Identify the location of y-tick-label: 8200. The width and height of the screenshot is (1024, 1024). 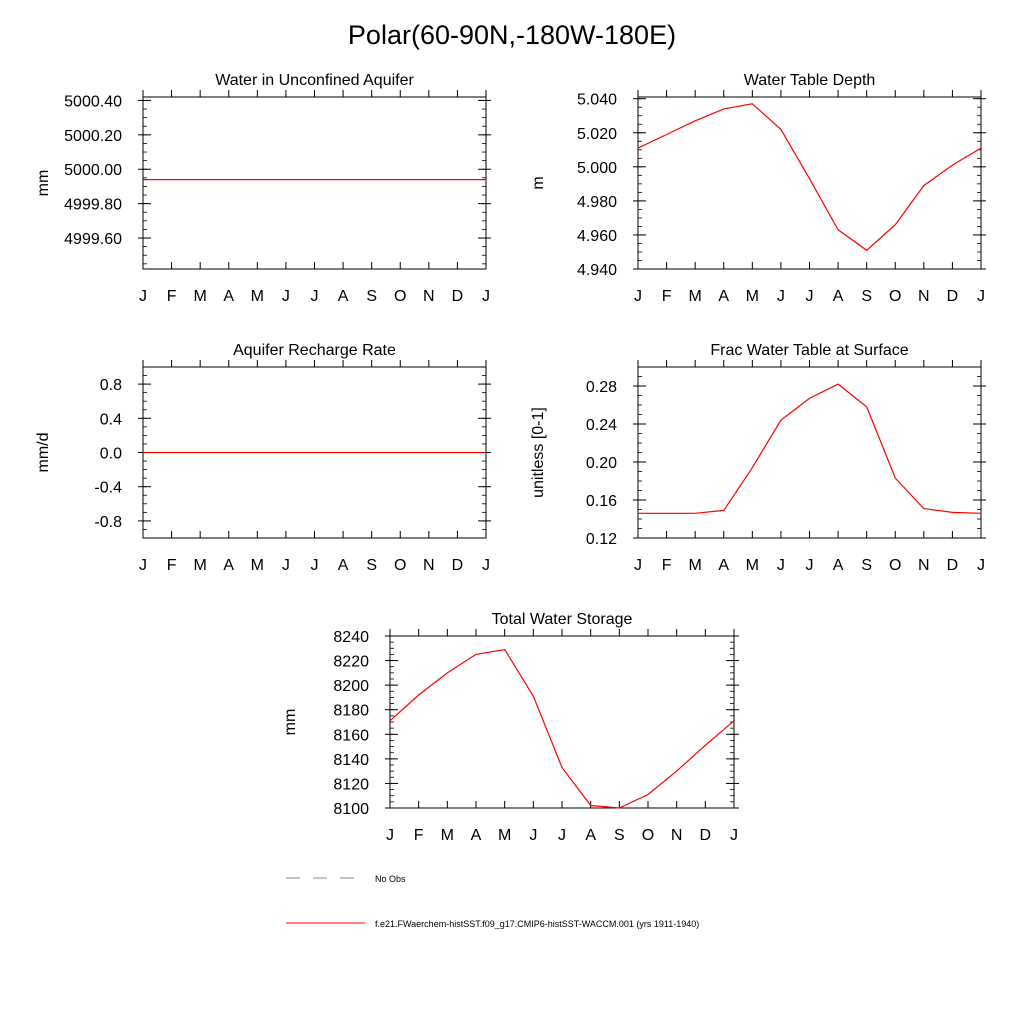
(351, 686).